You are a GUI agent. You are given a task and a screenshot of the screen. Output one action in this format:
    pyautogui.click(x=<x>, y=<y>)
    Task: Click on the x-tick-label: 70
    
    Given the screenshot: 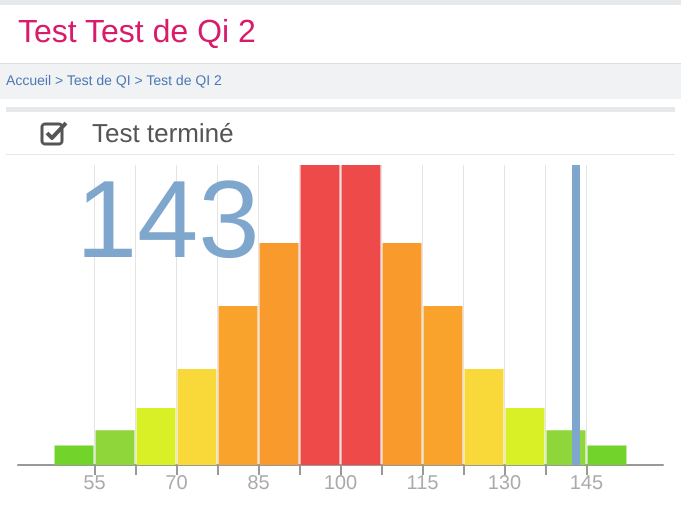 What is the action you would take?
    pyautogui.click(x=176, y=483)
    